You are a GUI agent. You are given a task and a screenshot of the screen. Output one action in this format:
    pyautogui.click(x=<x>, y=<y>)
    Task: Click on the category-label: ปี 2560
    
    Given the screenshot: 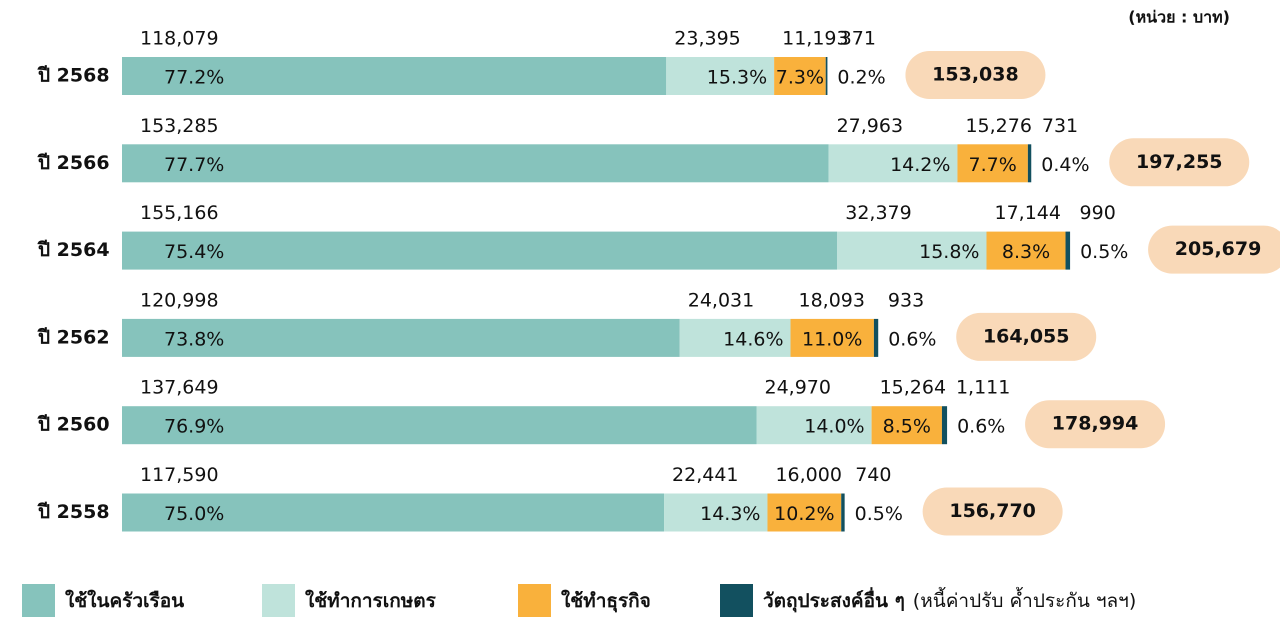 What is the action you would take?
    pyautogui.click(x=73, y=425)
    